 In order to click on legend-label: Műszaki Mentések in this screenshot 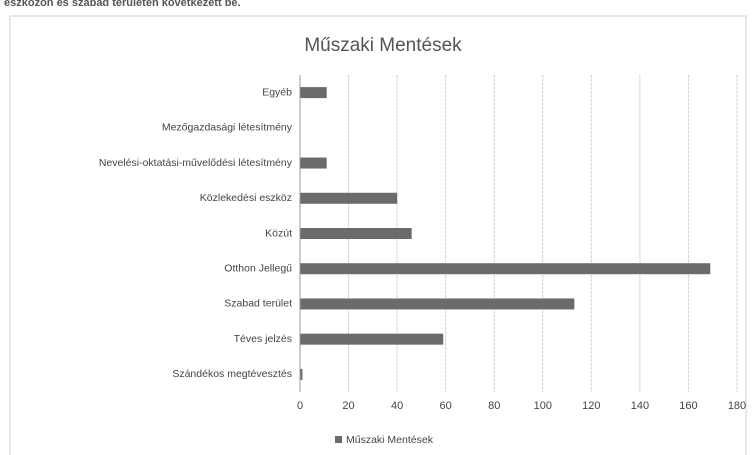, I will do `click(390, 440)`.